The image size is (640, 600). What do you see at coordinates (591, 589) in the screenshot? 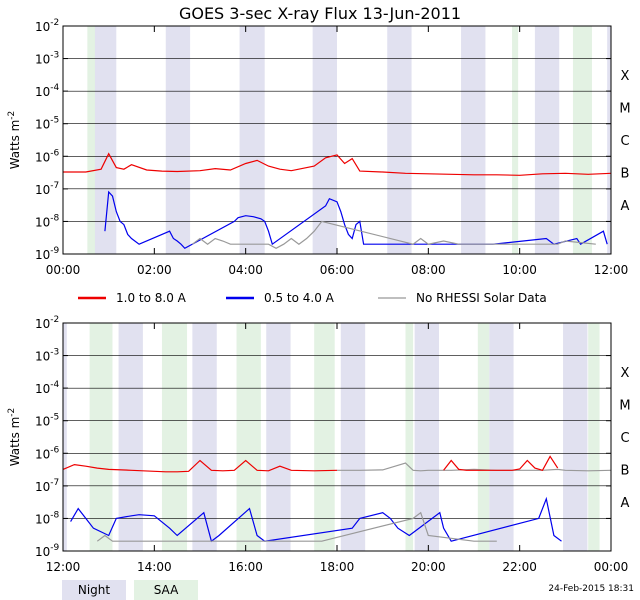
I see `footer-timestamp: 24-Feb-2015 18:31` at bounding box center [591, 589].